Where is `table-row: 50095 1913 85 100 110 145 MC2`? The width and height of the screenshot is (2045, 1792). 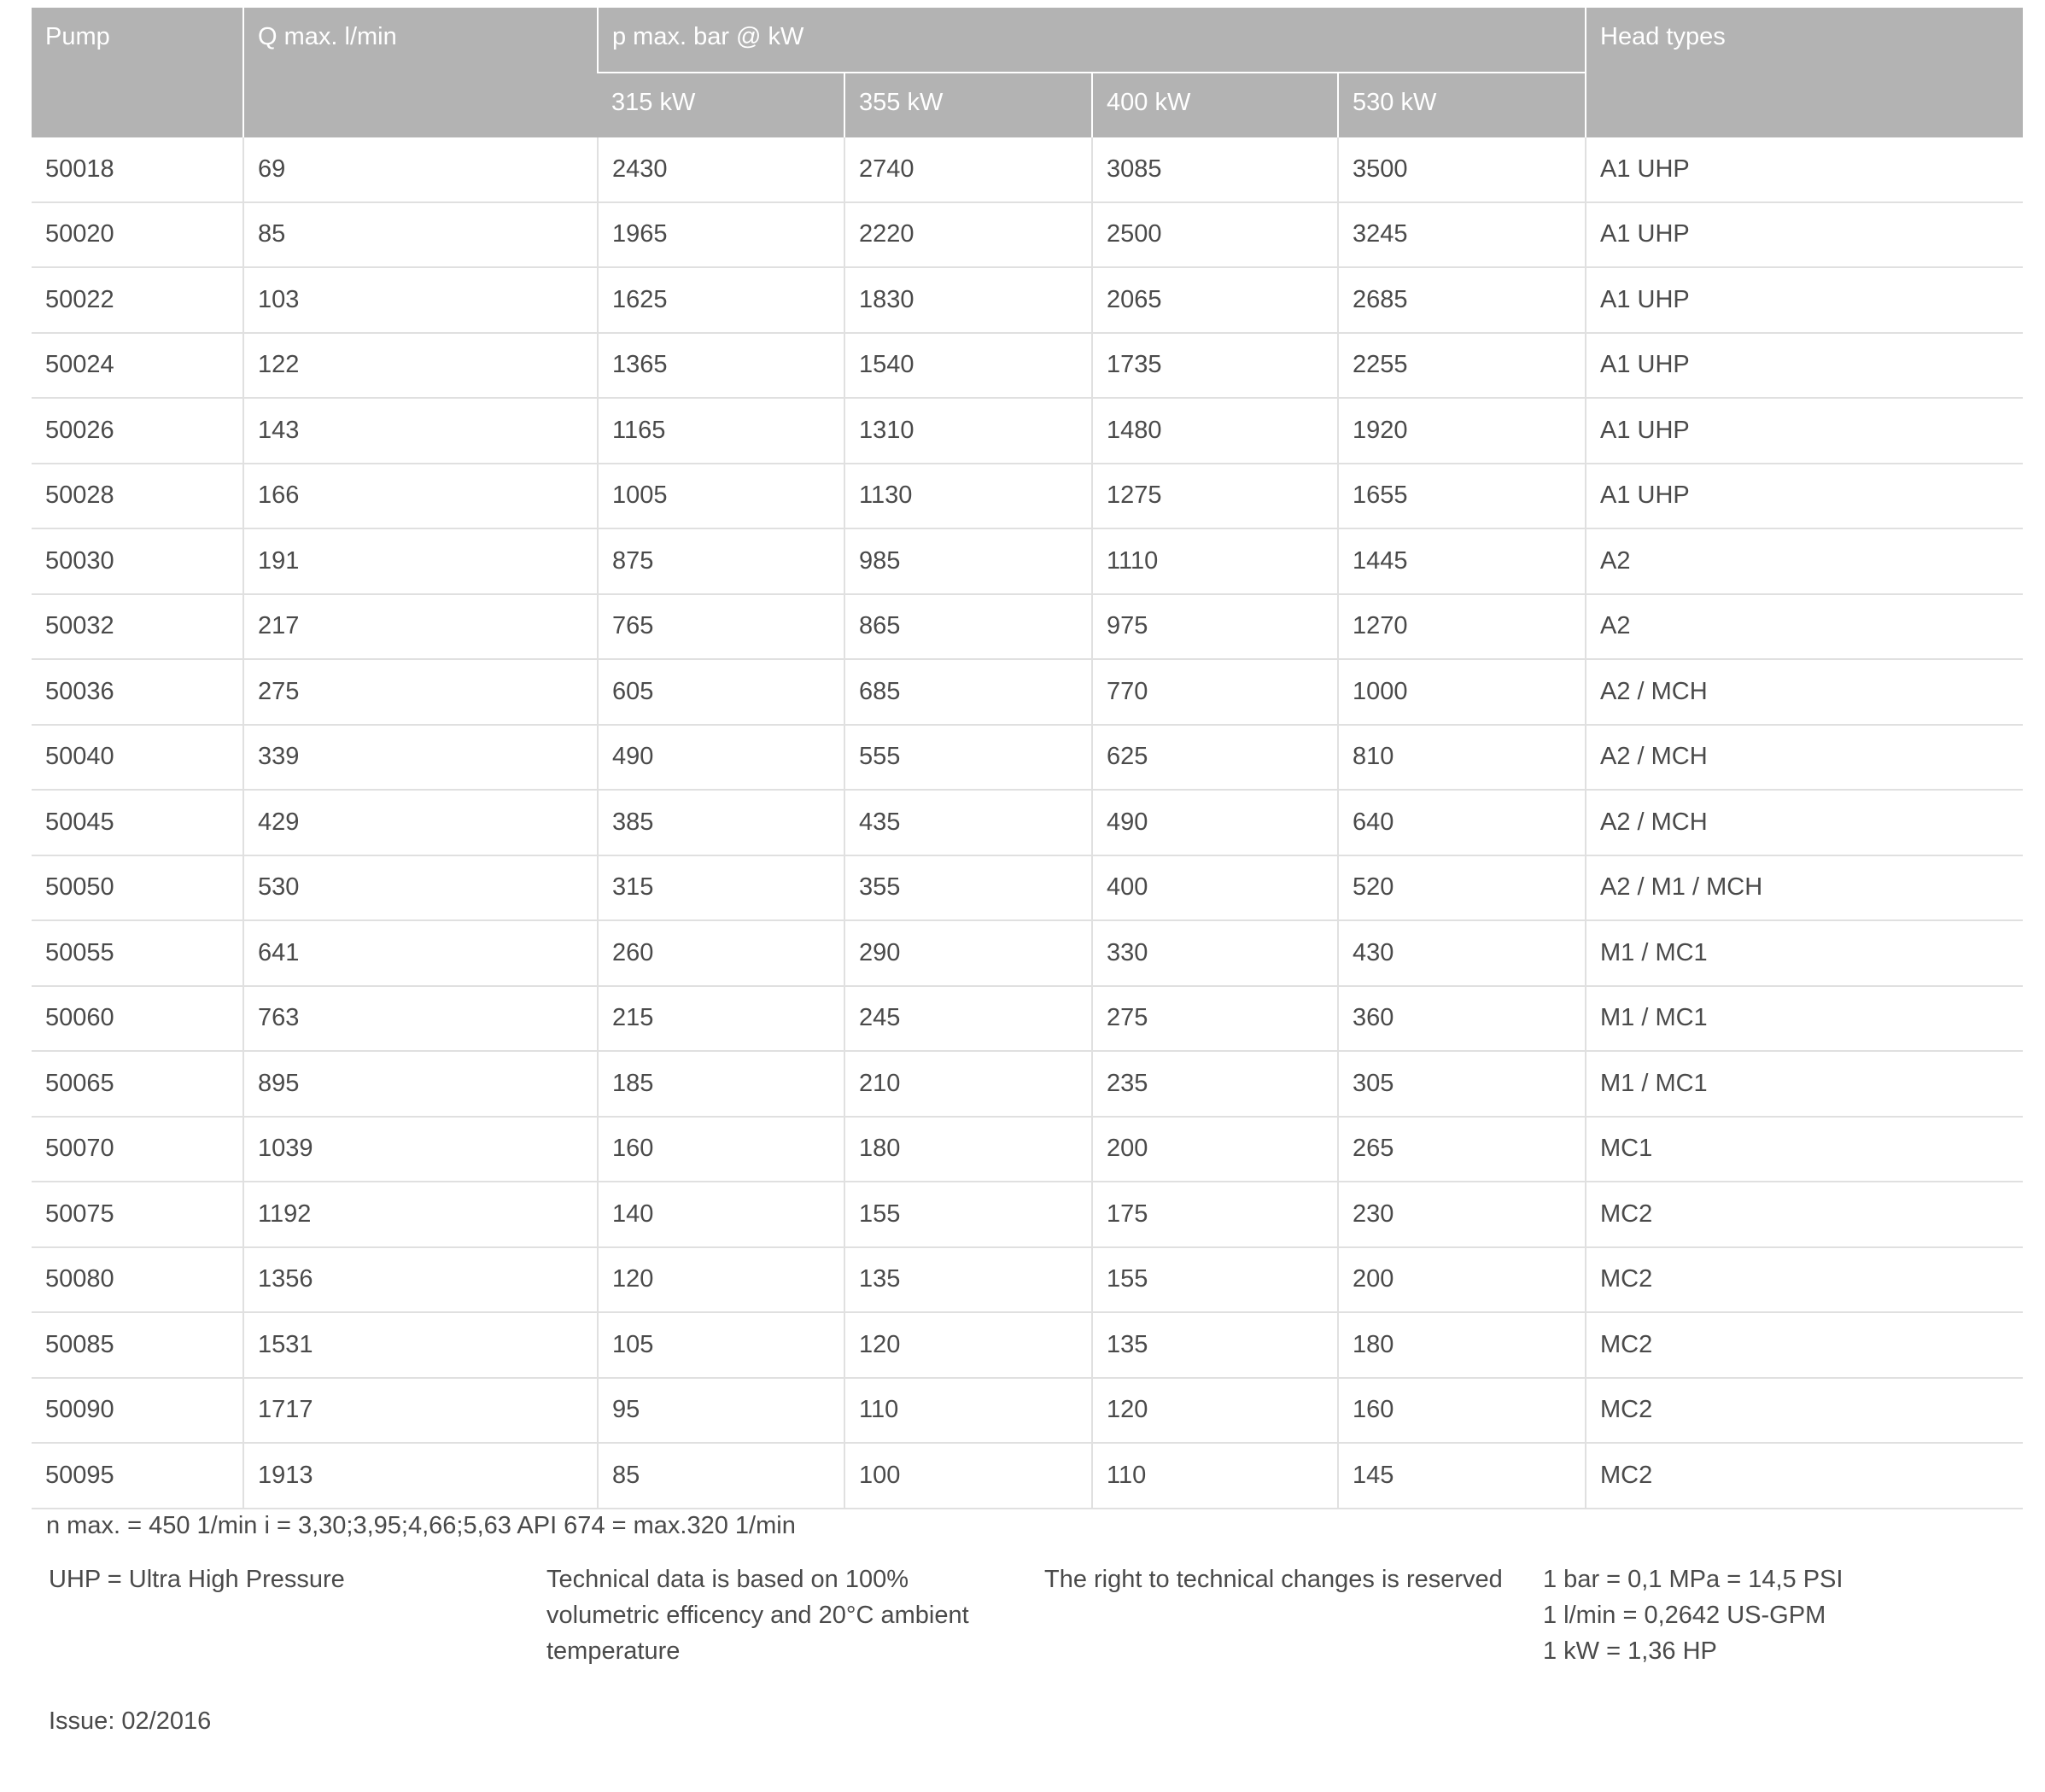
table-row: 50095 1913 85 100 110 145 MC2 is located at coordinates (1027, 1476).